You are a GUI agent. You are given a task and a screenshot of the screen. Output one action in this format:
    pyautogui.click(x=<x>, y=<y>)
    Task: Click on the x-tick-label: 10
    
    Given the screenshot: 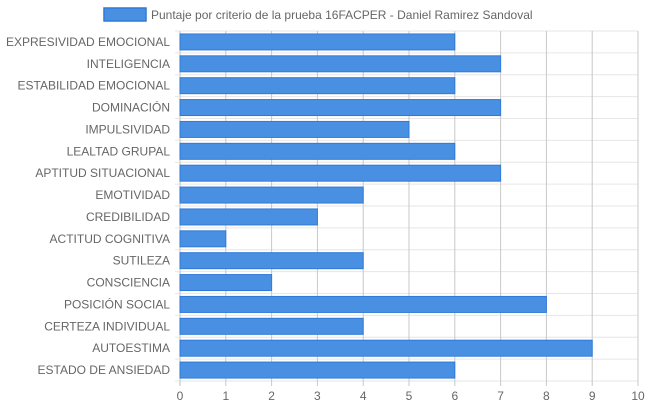 What is the action you would take?
    pyautogui.click(x=638, y=396)
    